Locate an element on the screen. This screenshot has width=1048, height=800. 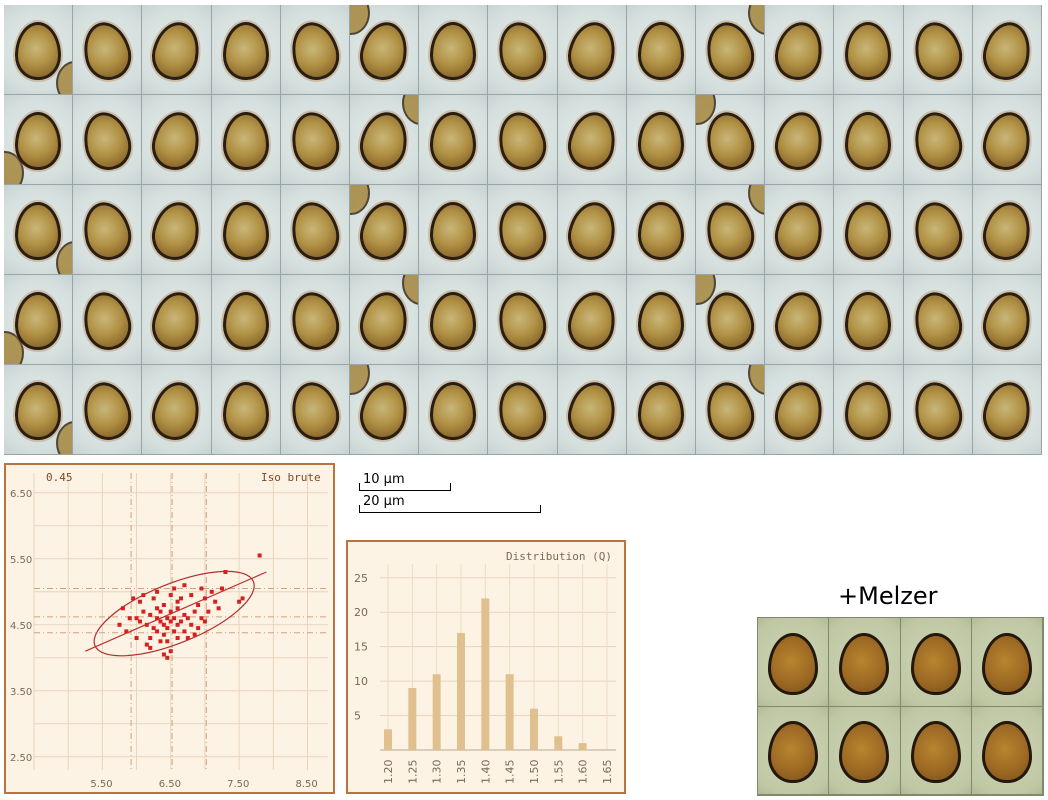
histogram-bar is located at coordinates (509, 712).